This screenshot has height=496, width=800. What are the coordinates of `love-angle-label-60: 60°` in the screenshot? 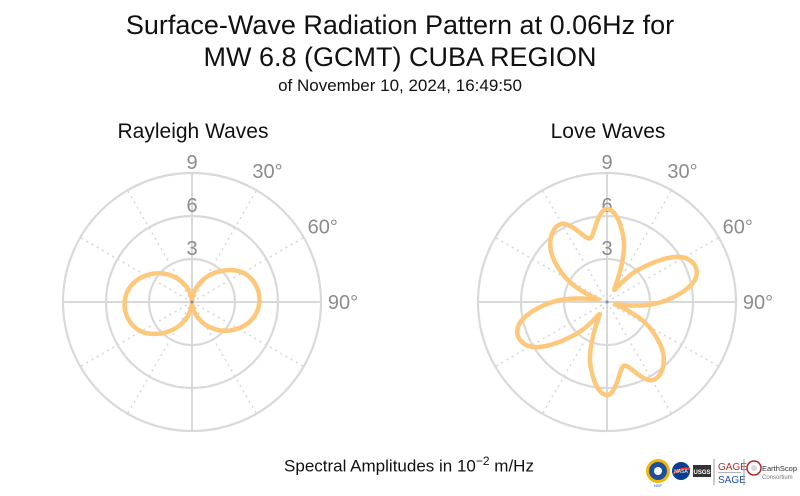 It's located at (738, 228).